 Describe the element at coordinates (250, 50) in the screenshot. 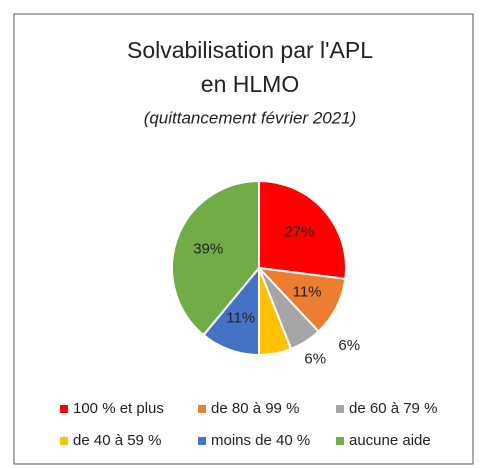

I see `chart-title: Solvabilisation par l'APL` at that location.